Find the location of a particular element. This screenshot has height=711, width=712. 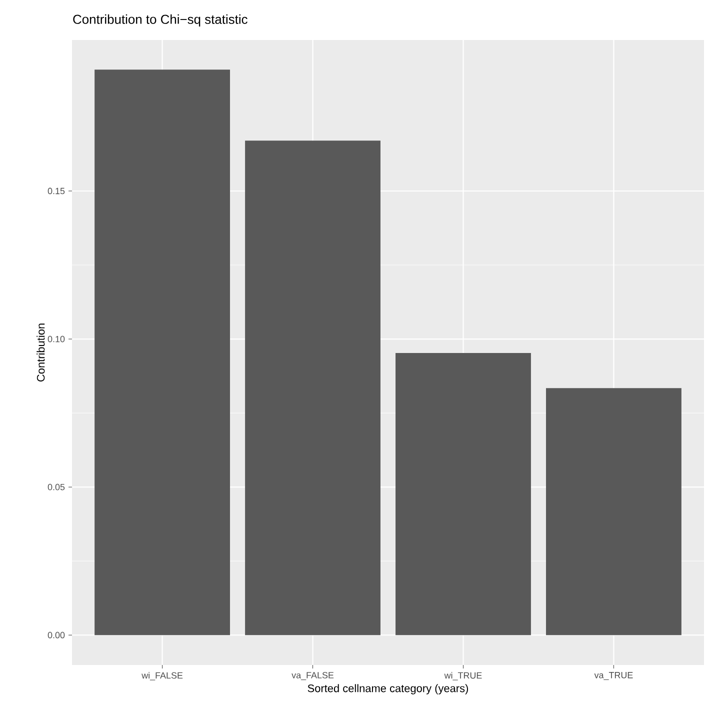

chart-title: Contribution to Chi−sq statistic is located at coordinates (160, 20).